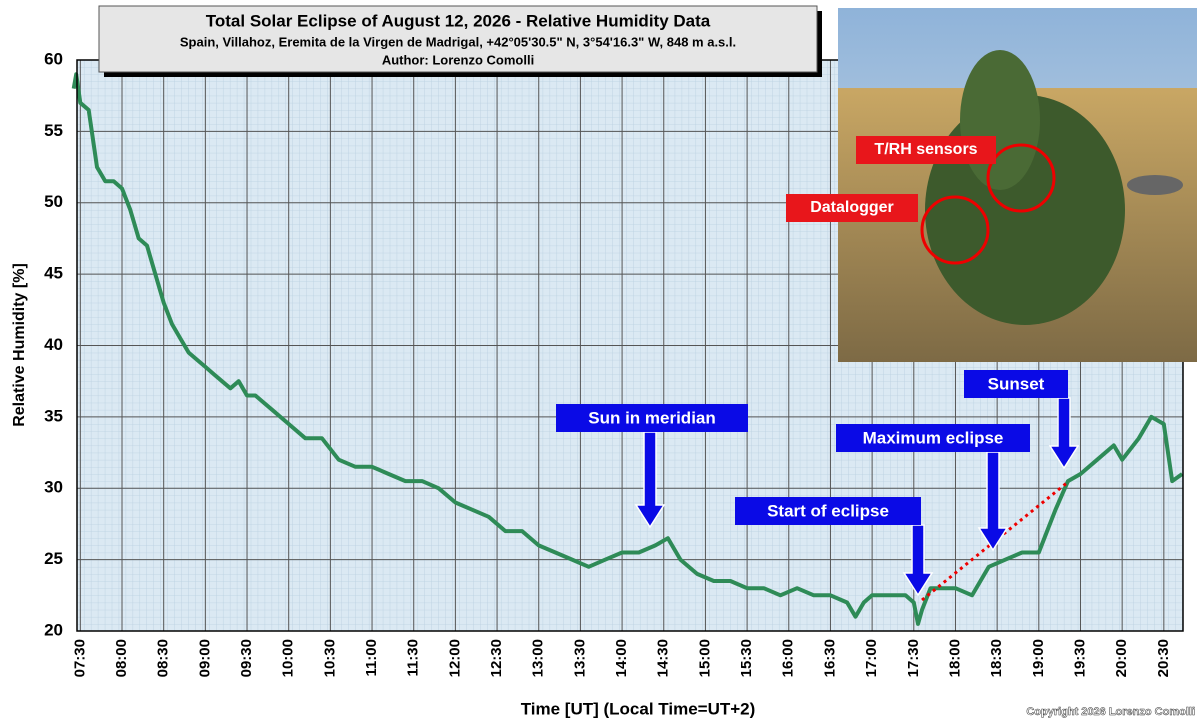  Describe the element at coordinates (371, 658) in the screenshot. I see `x-tick-label: 11:00` at that location.